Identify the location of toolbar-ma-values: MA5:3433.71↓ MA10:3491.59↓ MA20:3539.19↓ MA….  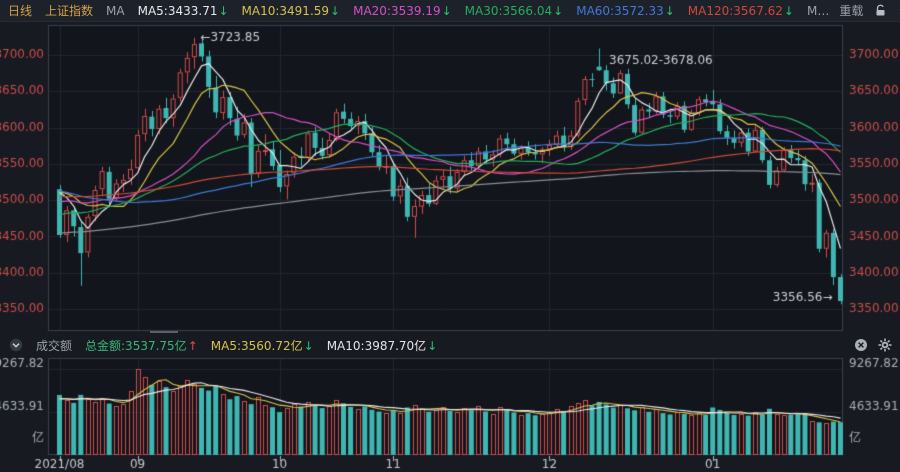
(466, 11).